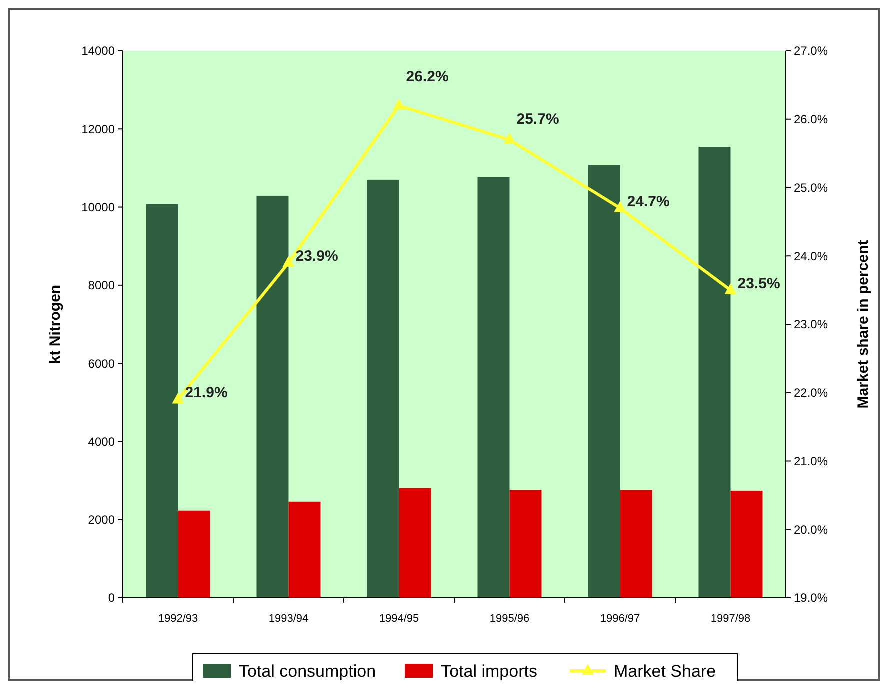 The image size is (888, 689). What do you see at coordinates (55, 324) in the screenshot?
I see `y-axis-title: kt Nitrogen` at bounding box center [55, 324].